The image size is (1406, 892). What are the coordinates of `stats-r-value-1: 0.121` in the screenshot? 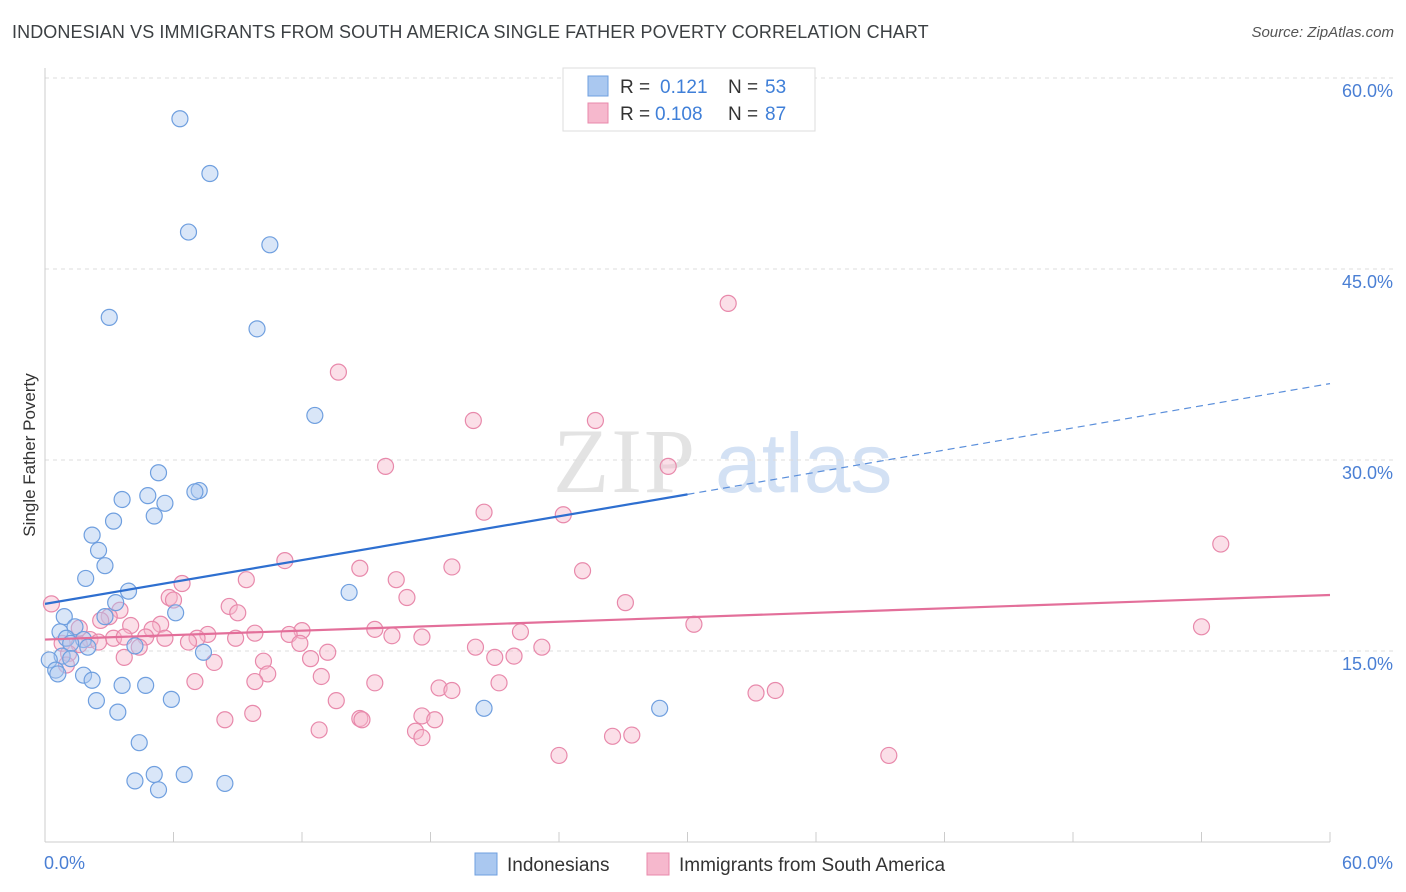 It's located at (684, 87).